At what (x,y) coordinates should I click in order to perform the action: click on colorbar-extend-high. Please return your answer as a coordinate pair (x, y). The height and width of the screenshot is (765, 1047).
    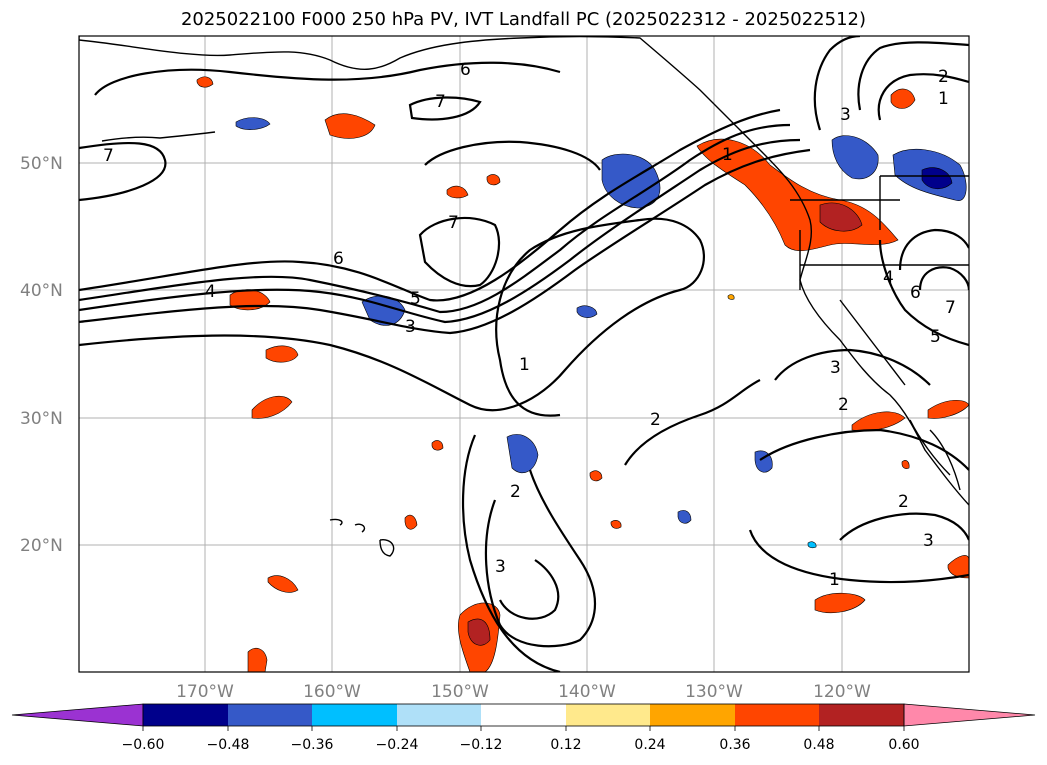
    Looking at the image, I should click on (969, 715).